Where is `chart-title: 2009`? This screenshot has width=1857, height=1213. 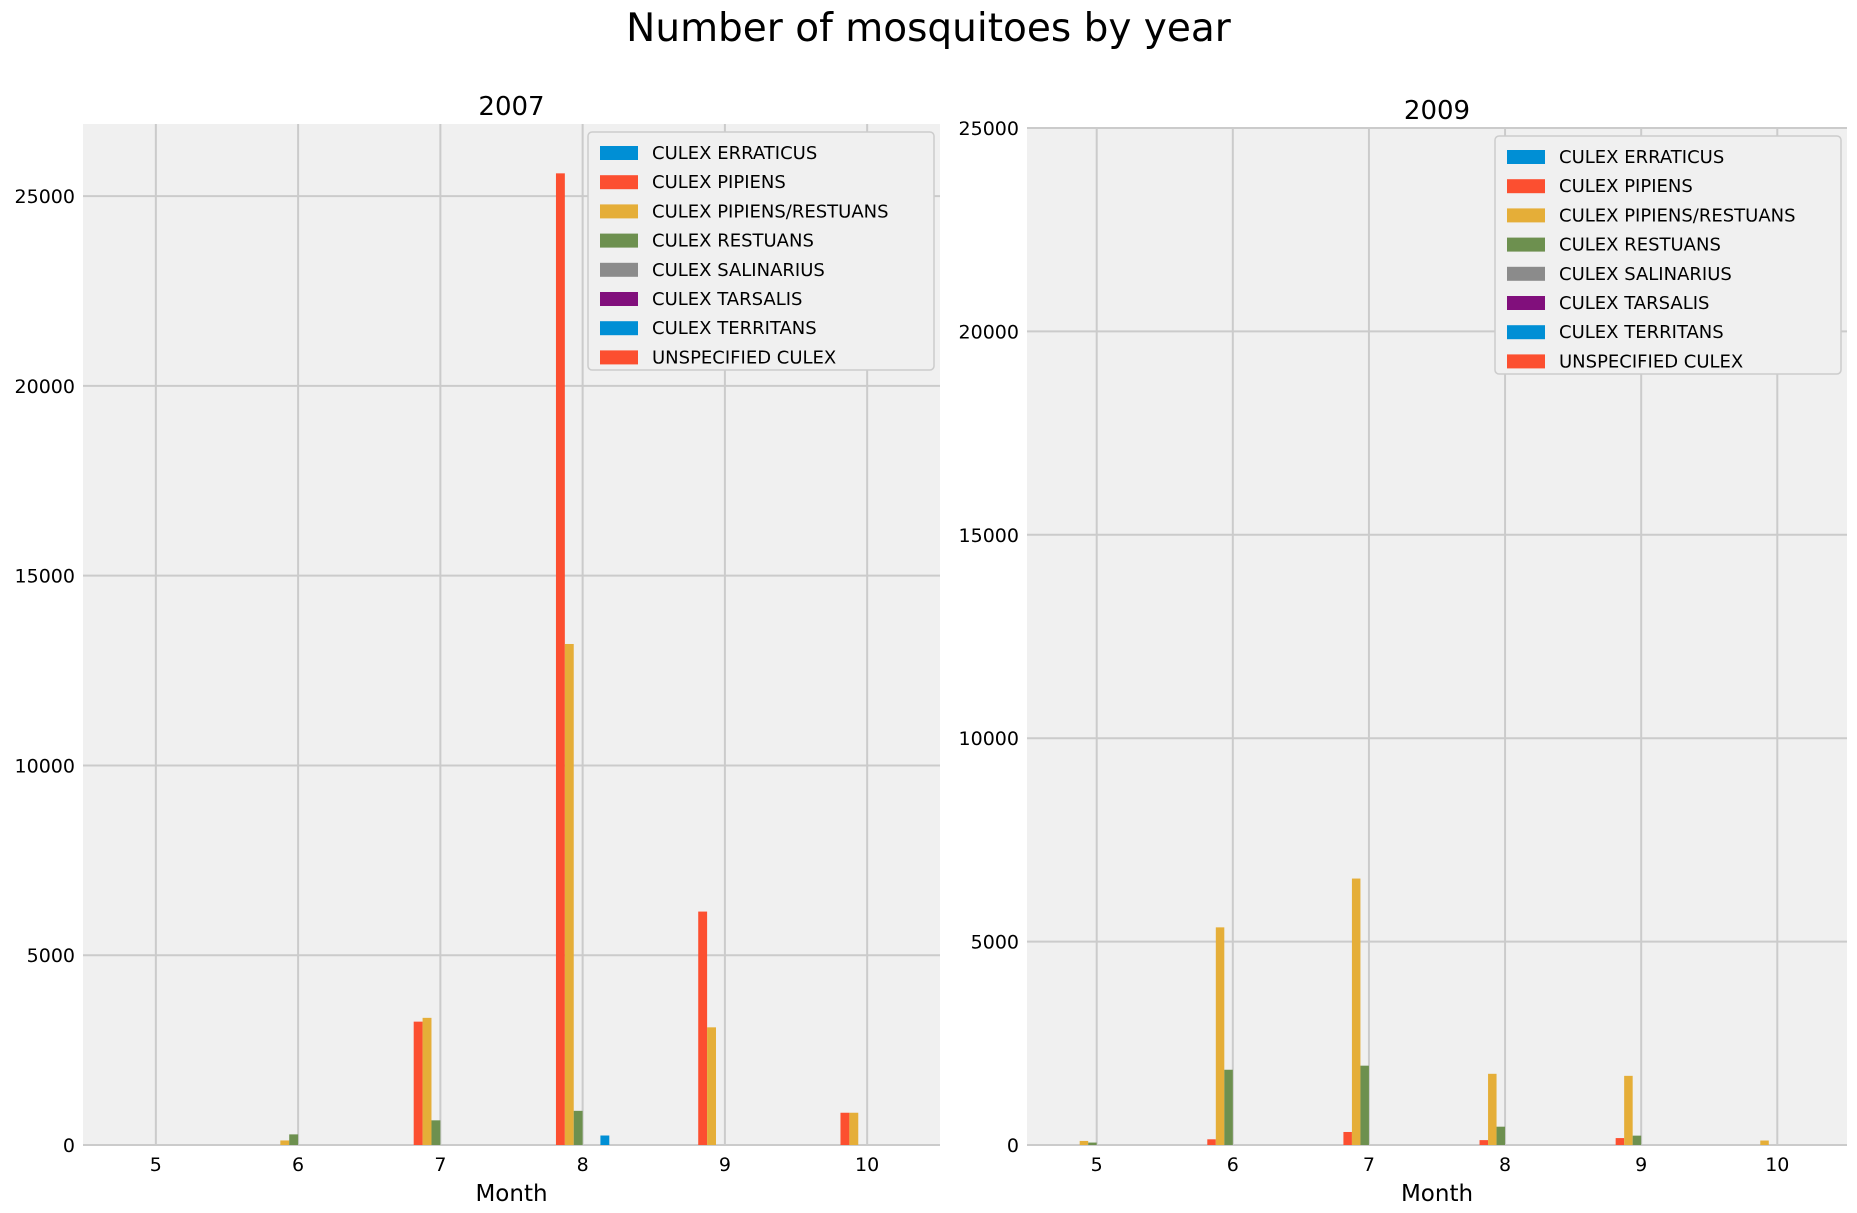
chart-title: 2009 is located at coordinates (1437, 111).